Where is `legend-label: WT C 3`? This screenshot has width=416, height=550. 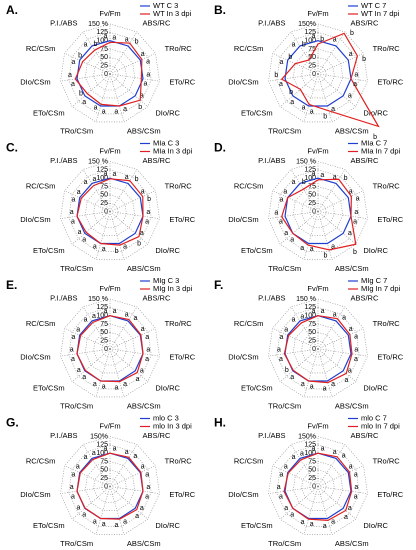 legend-label: WT C 3 is located at coordinates (165, 5).